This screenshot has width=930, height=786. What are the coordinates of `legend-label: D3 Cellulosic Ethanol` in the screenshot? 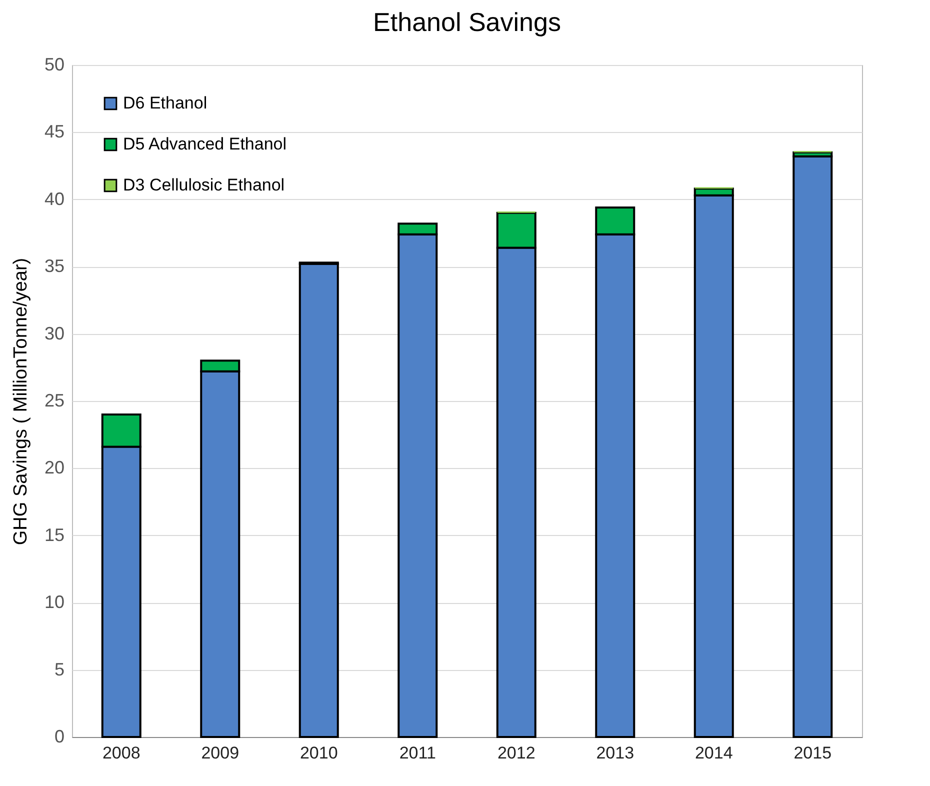 It's located at (204, 185).